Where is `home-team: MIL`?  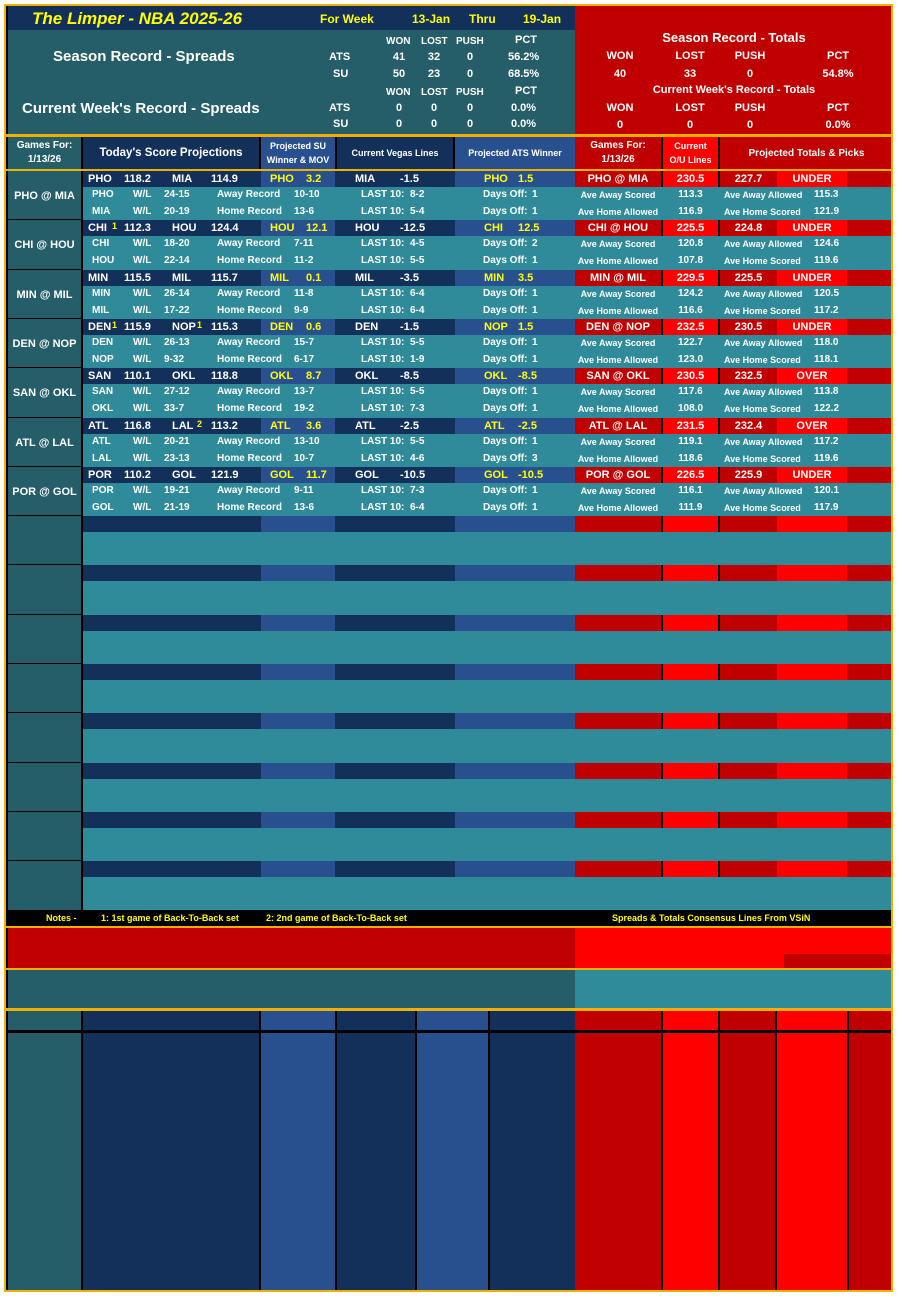 home-team: MIL is located at coordinates (181, 278).